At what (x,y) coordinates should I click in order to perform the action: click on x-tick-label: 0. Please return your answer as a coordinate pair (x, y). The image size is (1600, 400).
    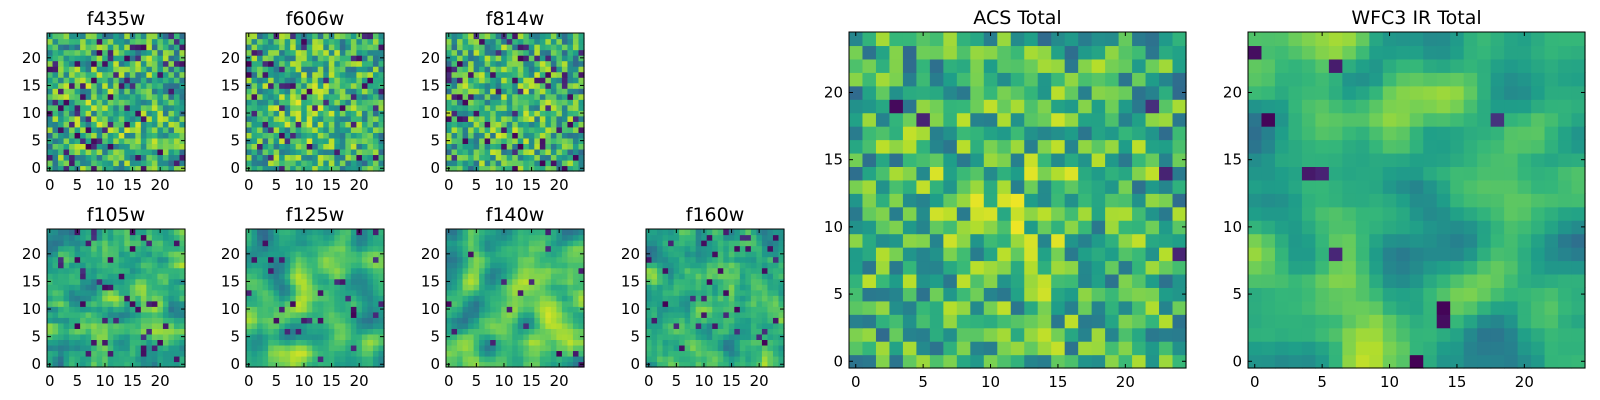
    Looking at the image, I should click on (449, 381).